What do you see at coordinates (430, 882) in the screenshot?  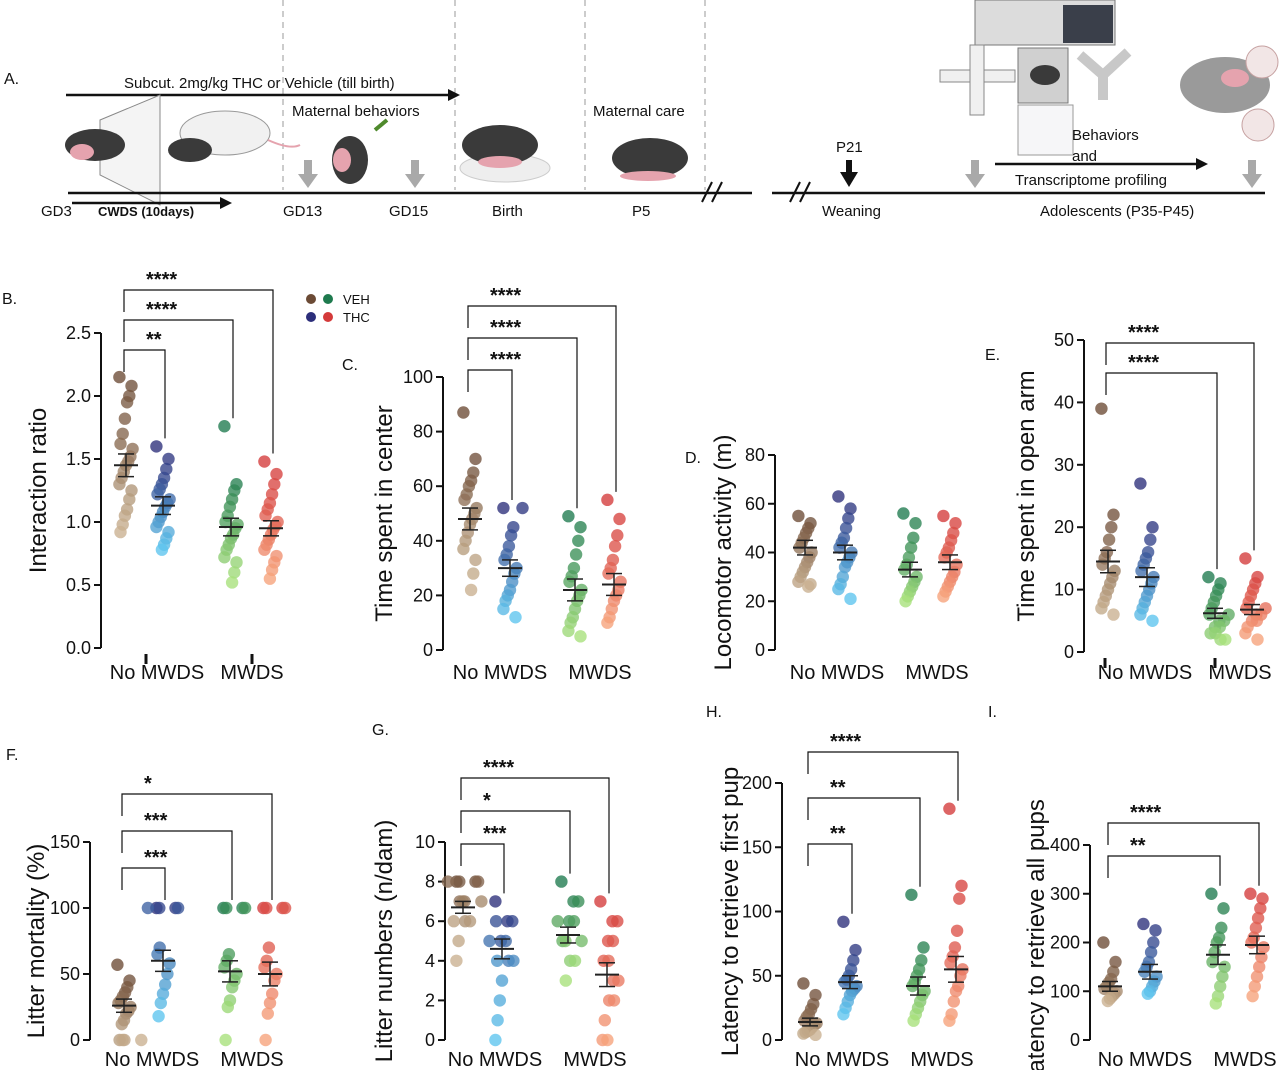 I see `y-tick-label: 8` at bounding box center [430, 882].